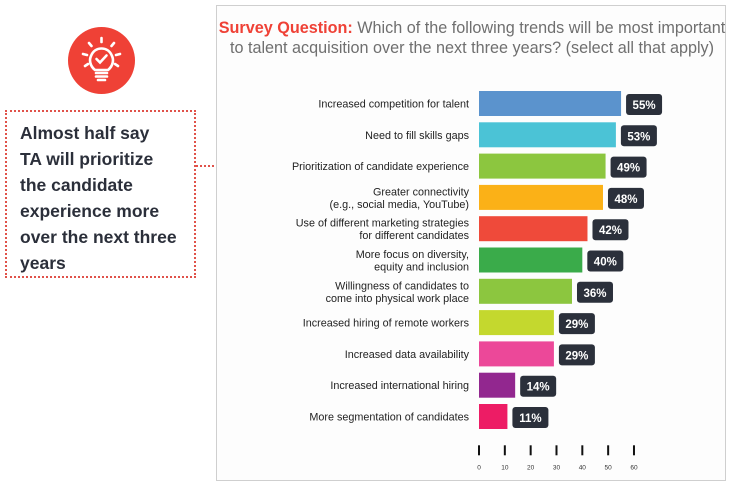 Image resolution: width=729 pixels, height=494 pixels. Describe the element at coordinates (407, 355) in the screenshot. I see `category-label: Increased data availability` at that location.